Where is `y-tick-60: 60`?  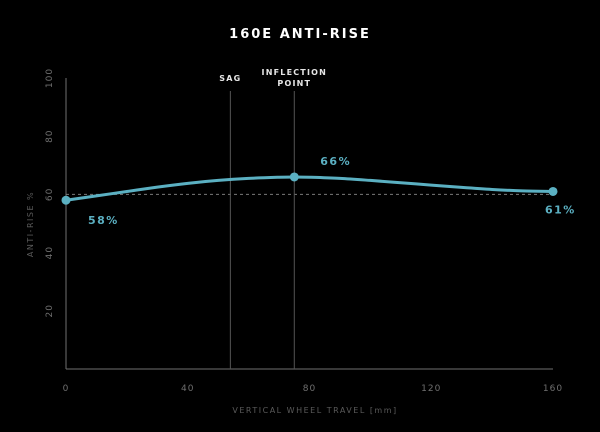
y-tick-60: 60 is located at coordinates (50, 194).